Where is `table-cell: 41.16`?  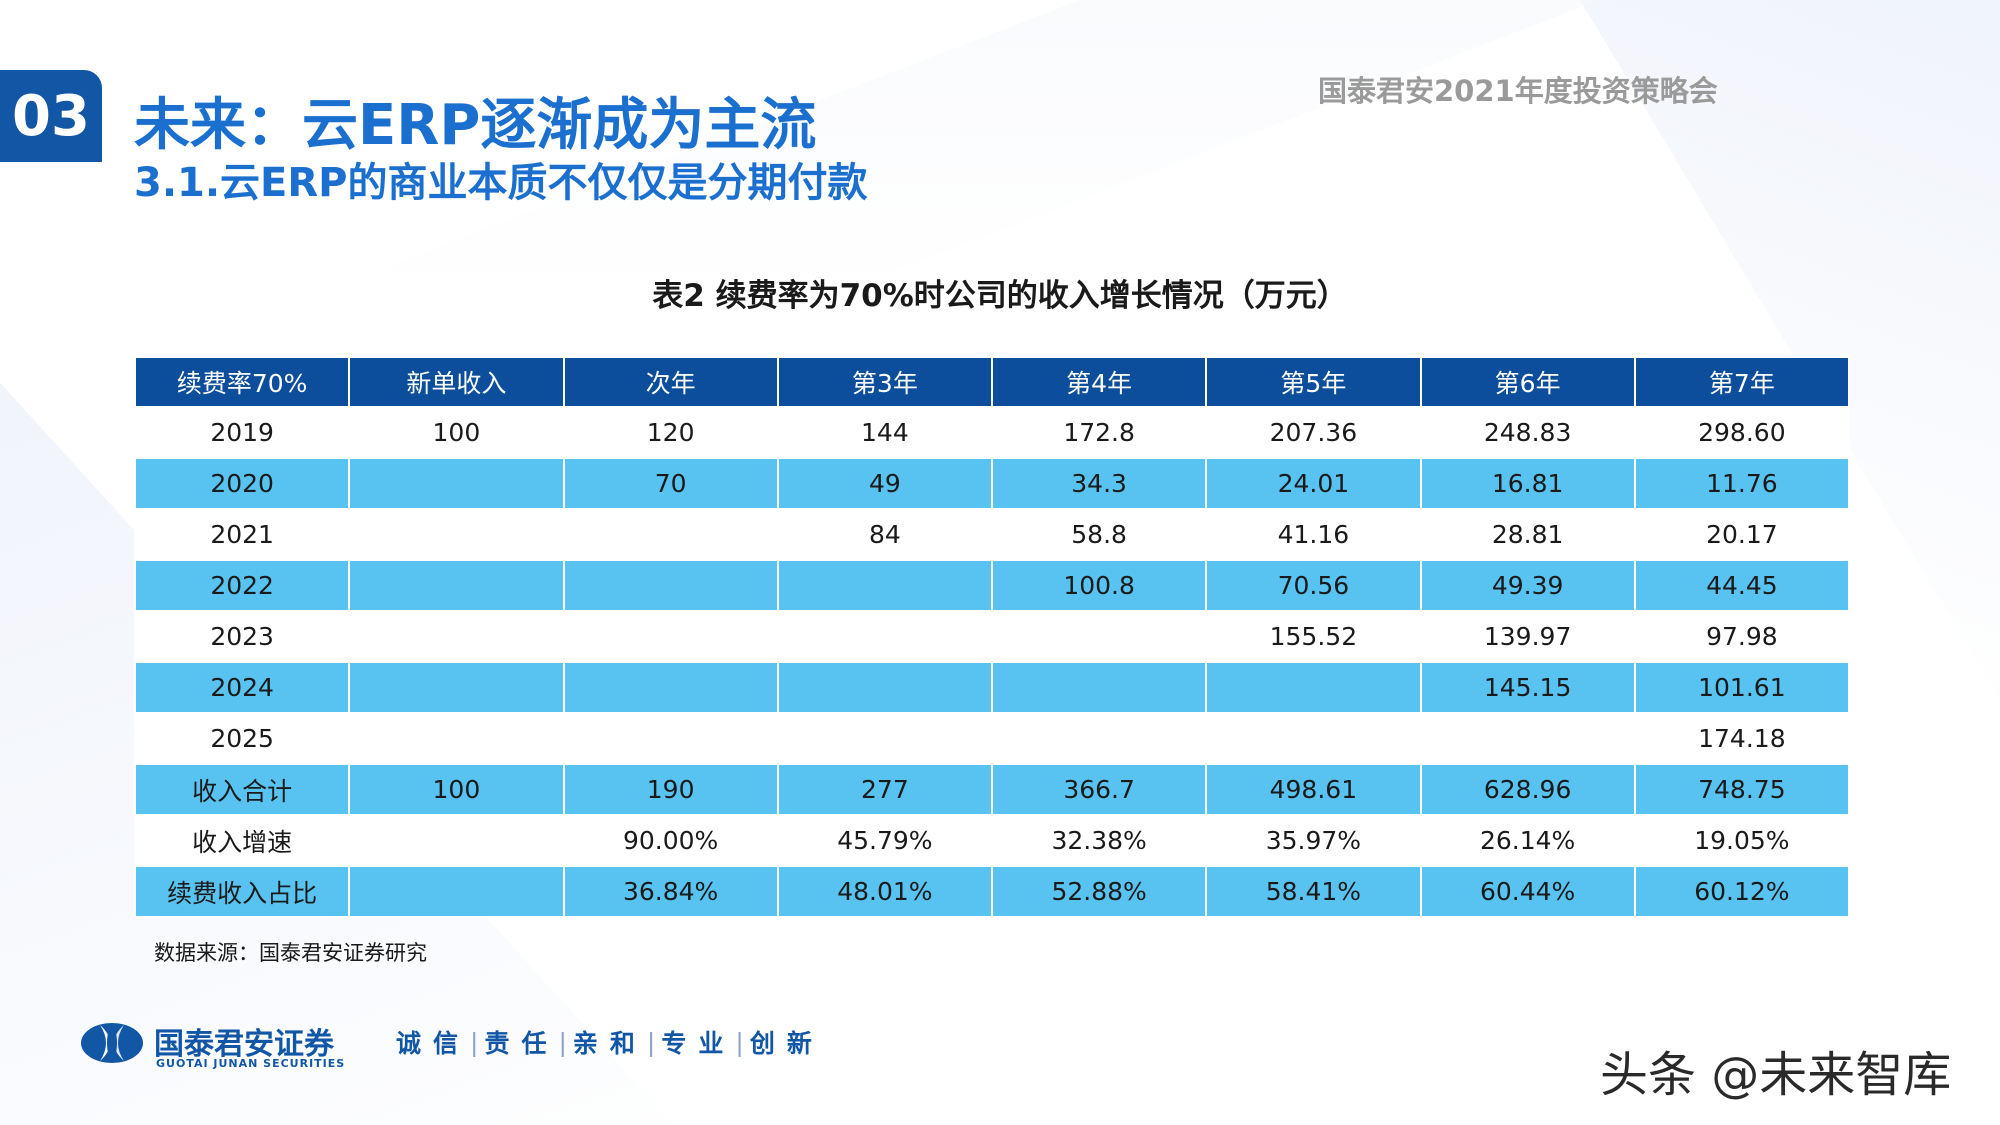 table-cell: 41.16 is located at coordinates (1313, 534).